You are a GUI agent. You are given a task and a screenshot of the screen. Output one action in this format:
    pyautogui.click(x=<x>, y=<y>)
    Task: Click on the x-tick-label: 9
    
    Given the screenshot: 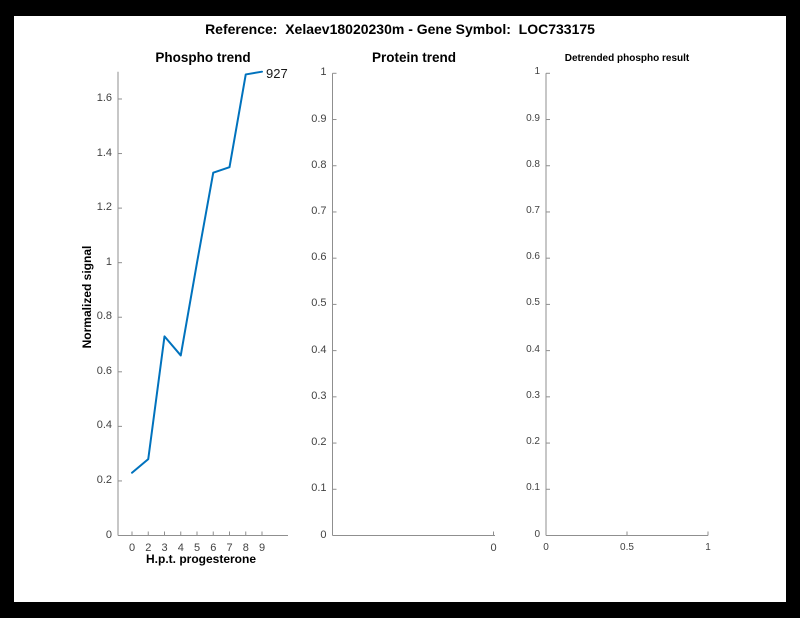 What is the action you would take?
    pyautogui.click(x=262, y=547)
    